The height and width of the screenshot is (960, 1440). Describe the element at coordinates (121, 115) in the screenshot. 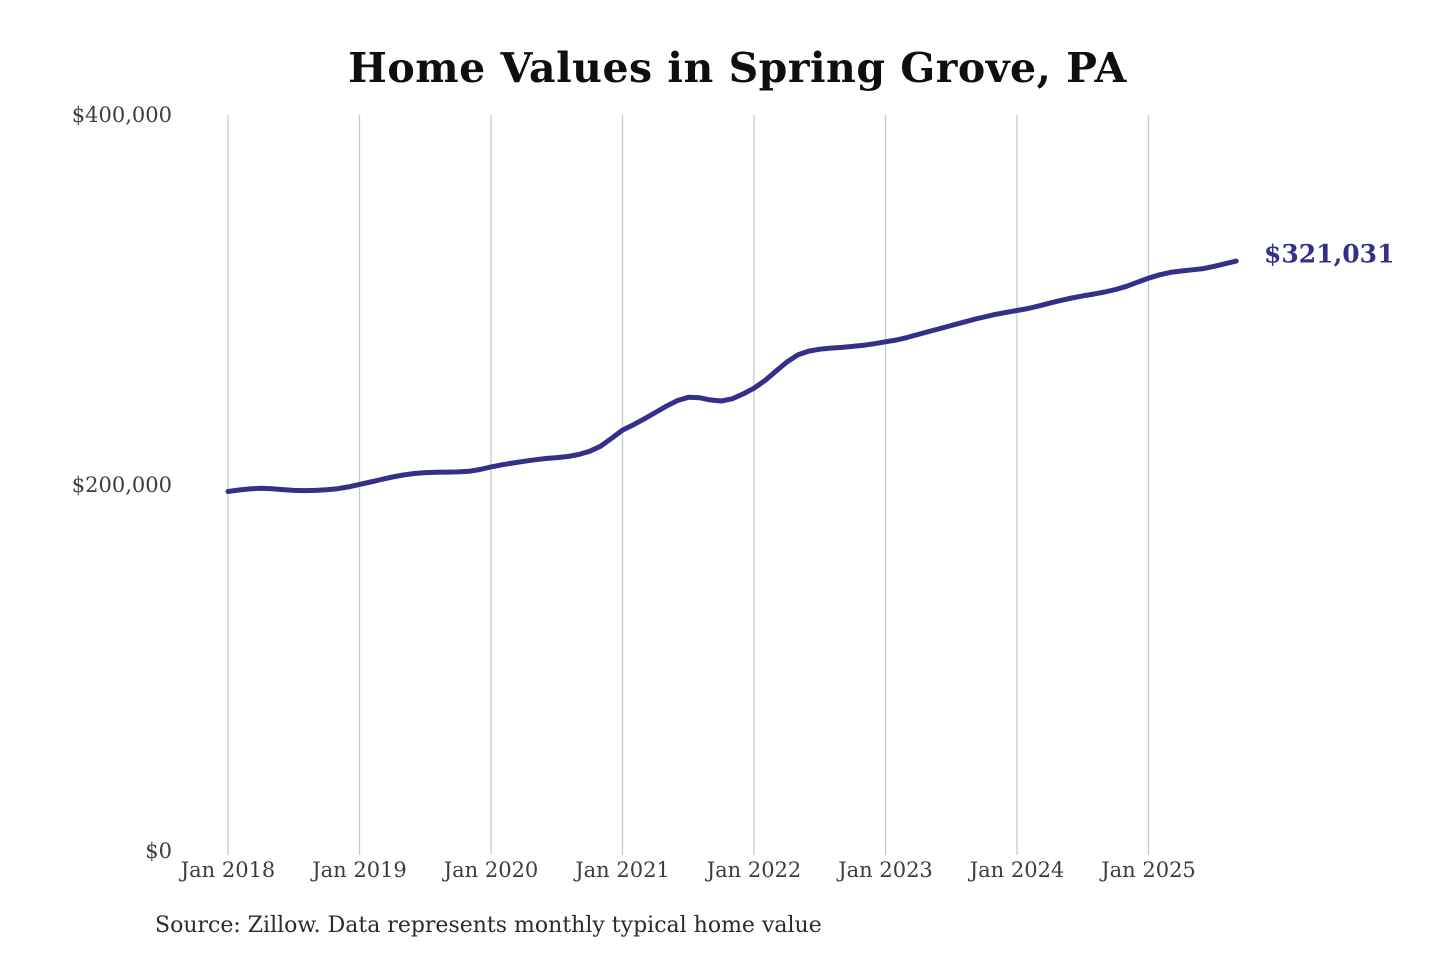

I see `y-axis-tick-label: $400,000` at that location.